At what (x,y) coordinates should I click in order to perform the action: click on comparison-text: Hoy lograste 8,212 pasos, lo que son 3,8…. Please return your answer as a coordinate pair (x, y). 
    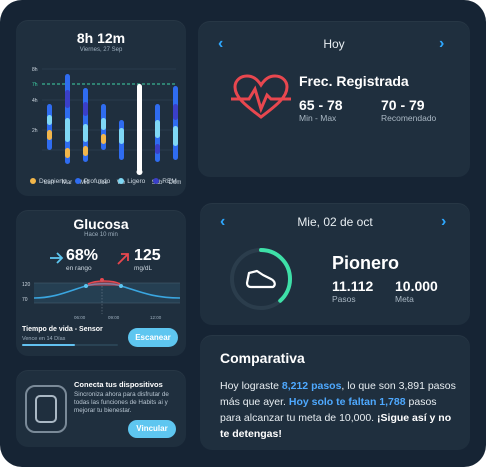
    Looking at the image, I should click on (340, 410).